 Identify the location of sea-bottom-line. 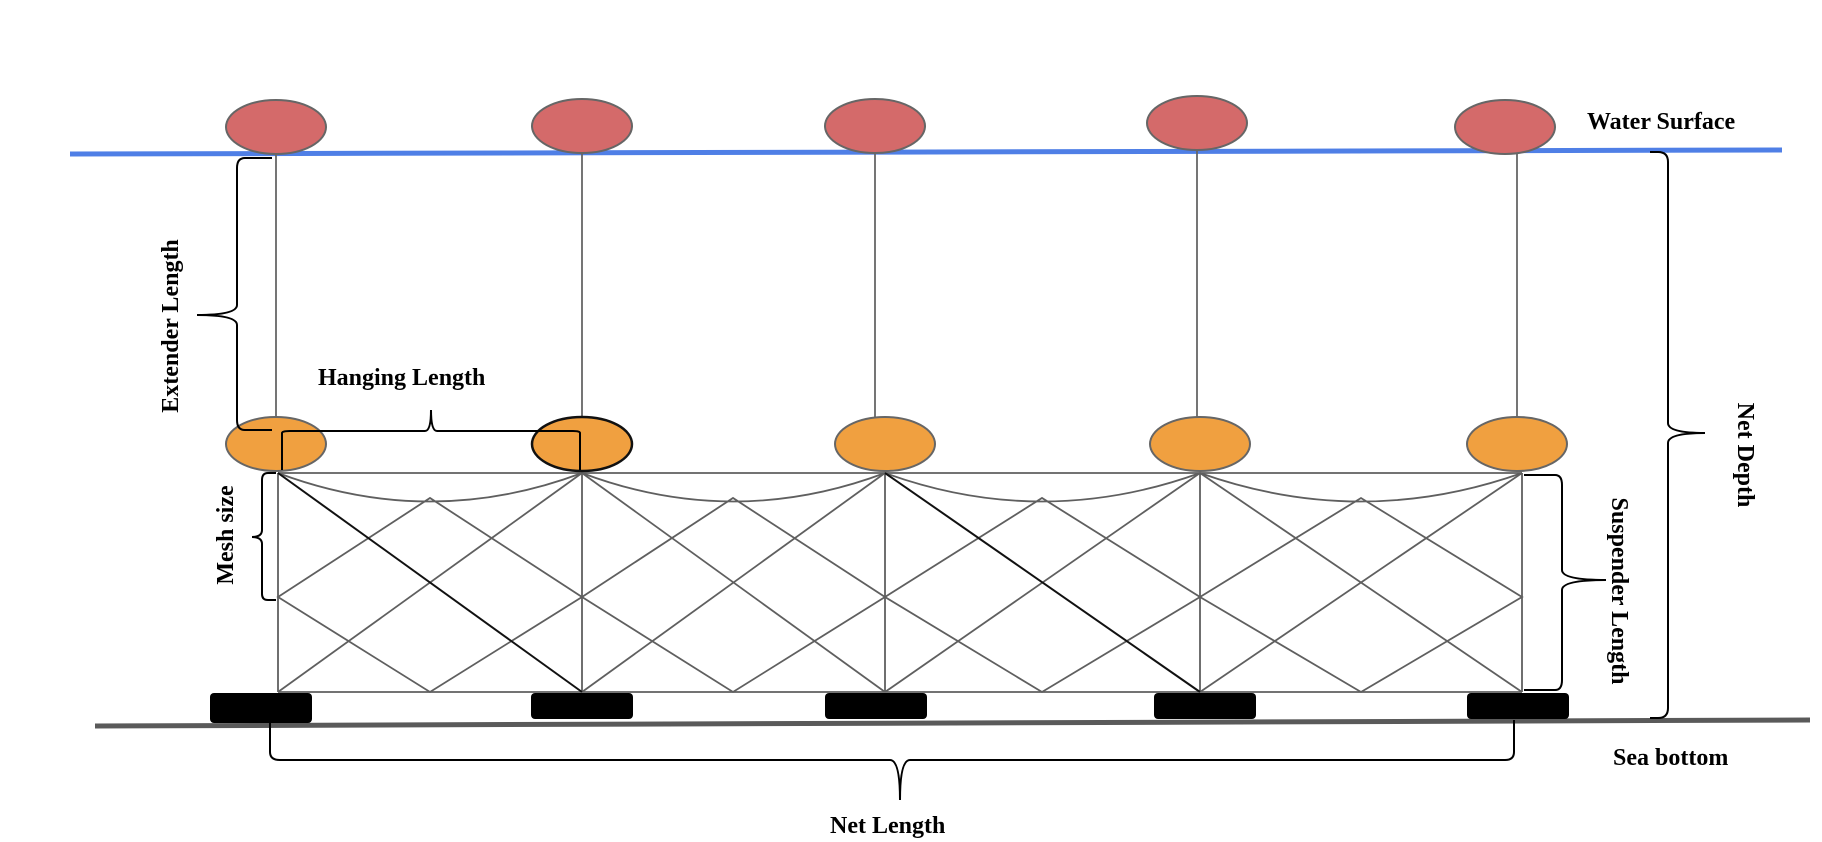
(952, 723).